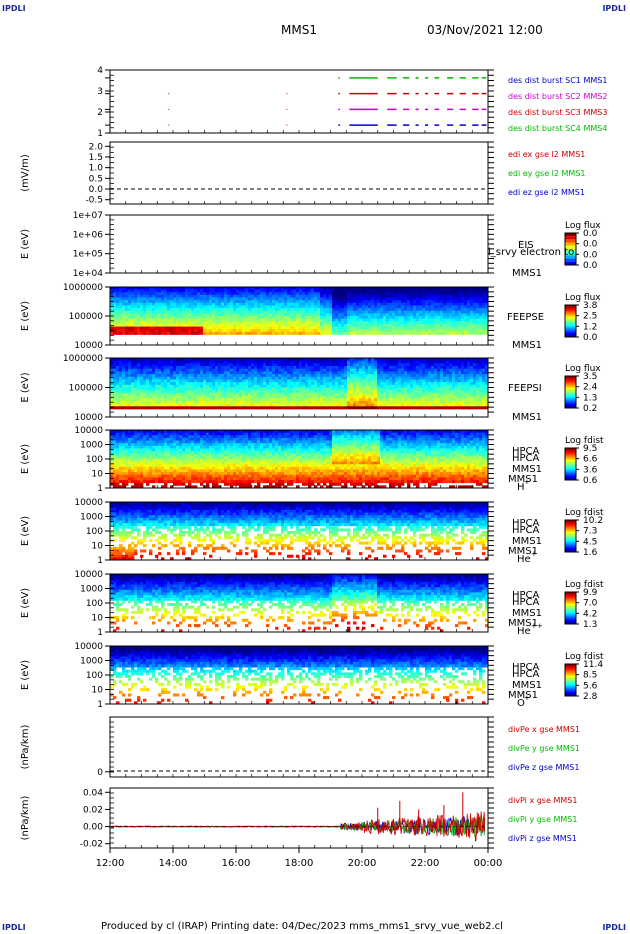 The width and height of the screenshot is (630, 934). Describe the element at coordinates (25, 244) in the screenshot. I see `y-axis-label: E (eV)` at that location.